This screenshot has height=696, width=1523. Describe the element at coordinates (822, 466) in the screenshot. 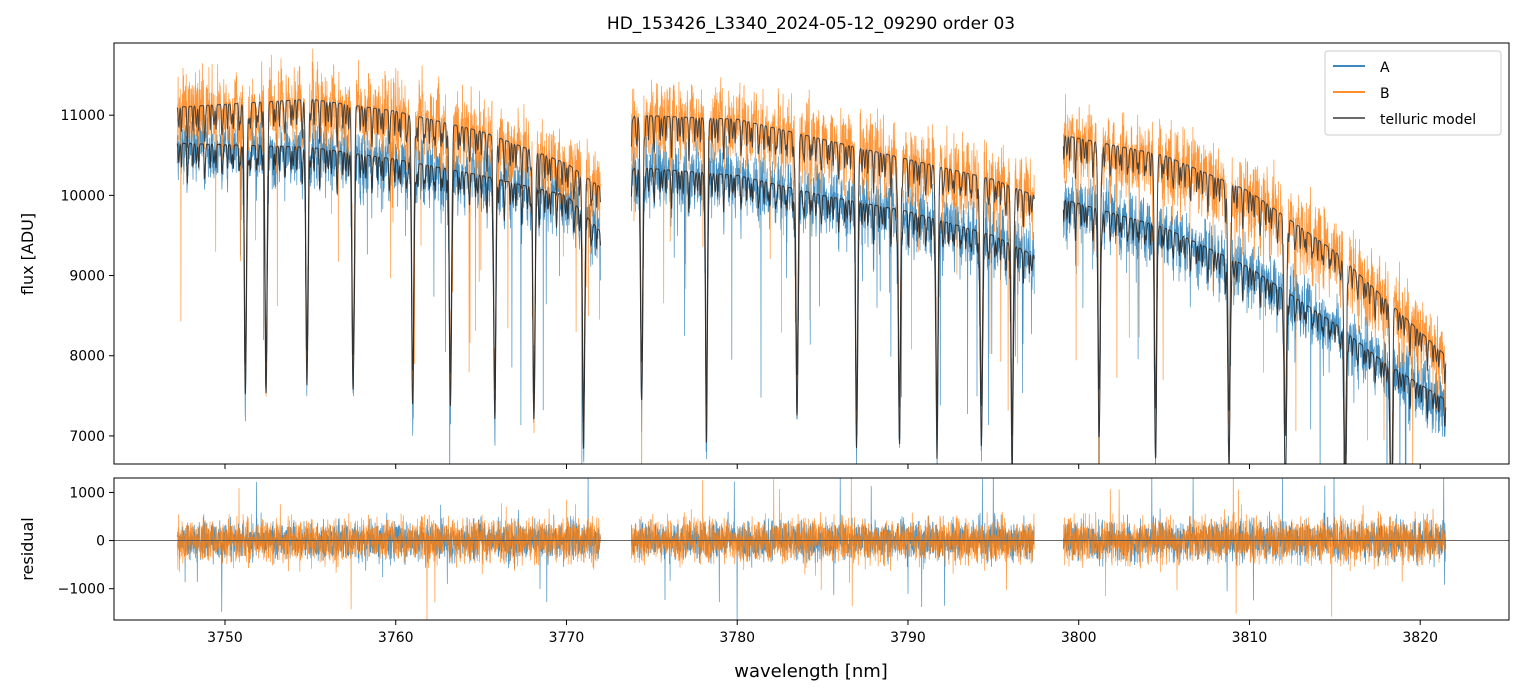

I see `flux-x-ticks` at that location.